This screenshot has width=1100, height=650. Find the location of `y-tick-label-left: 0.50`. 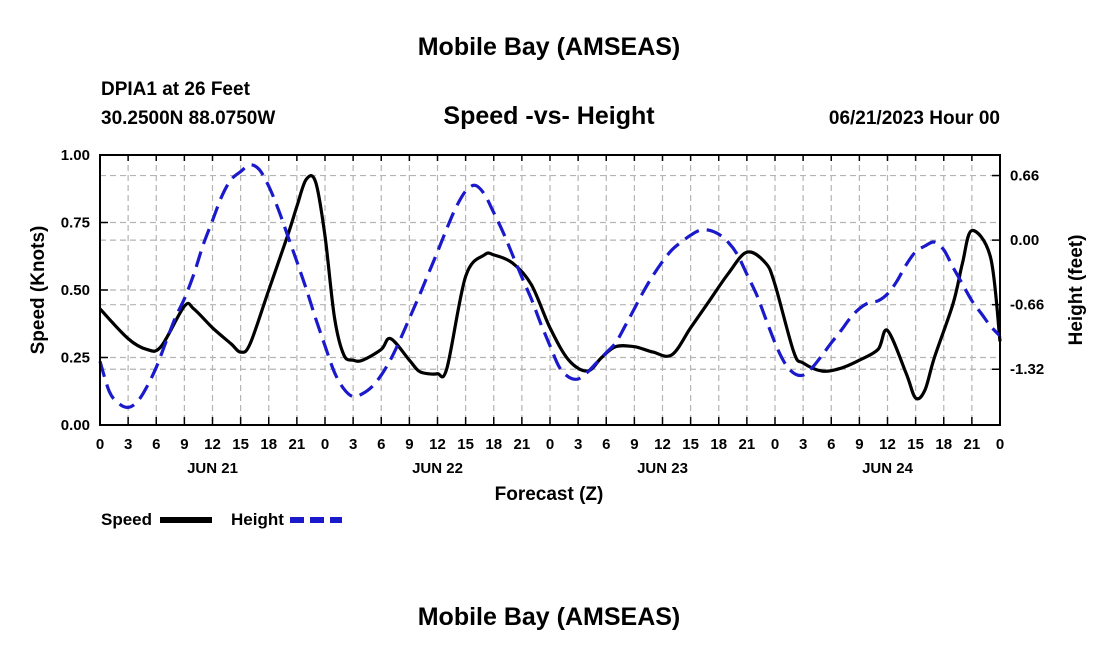

y-tick-label-left: 0.50 is located at coordinates (75, 290).